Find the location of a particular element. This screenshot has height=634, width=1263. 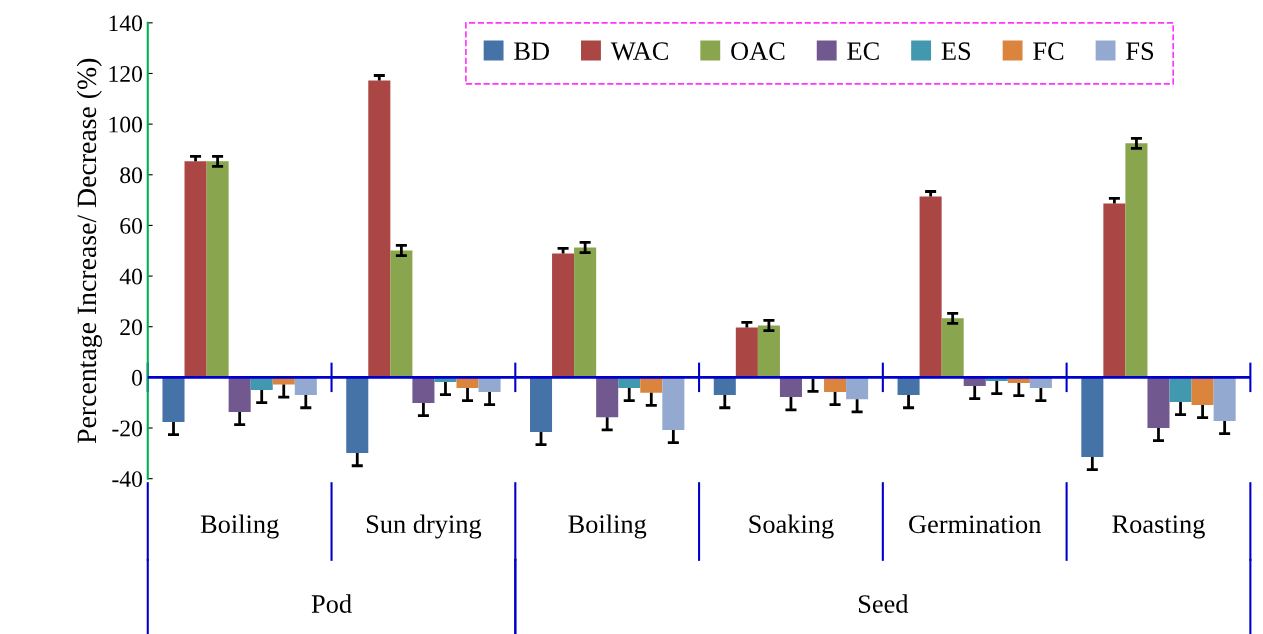

legend-label: OAC is located at coordinates (758, 51).